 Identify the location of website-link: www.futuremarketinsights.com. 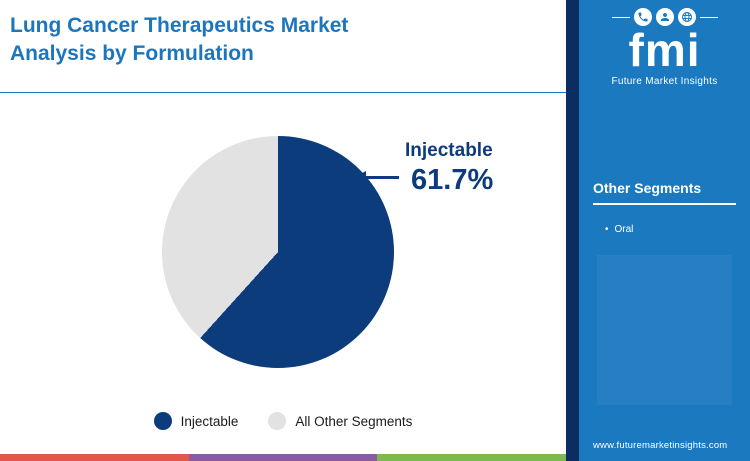
(660, 445).